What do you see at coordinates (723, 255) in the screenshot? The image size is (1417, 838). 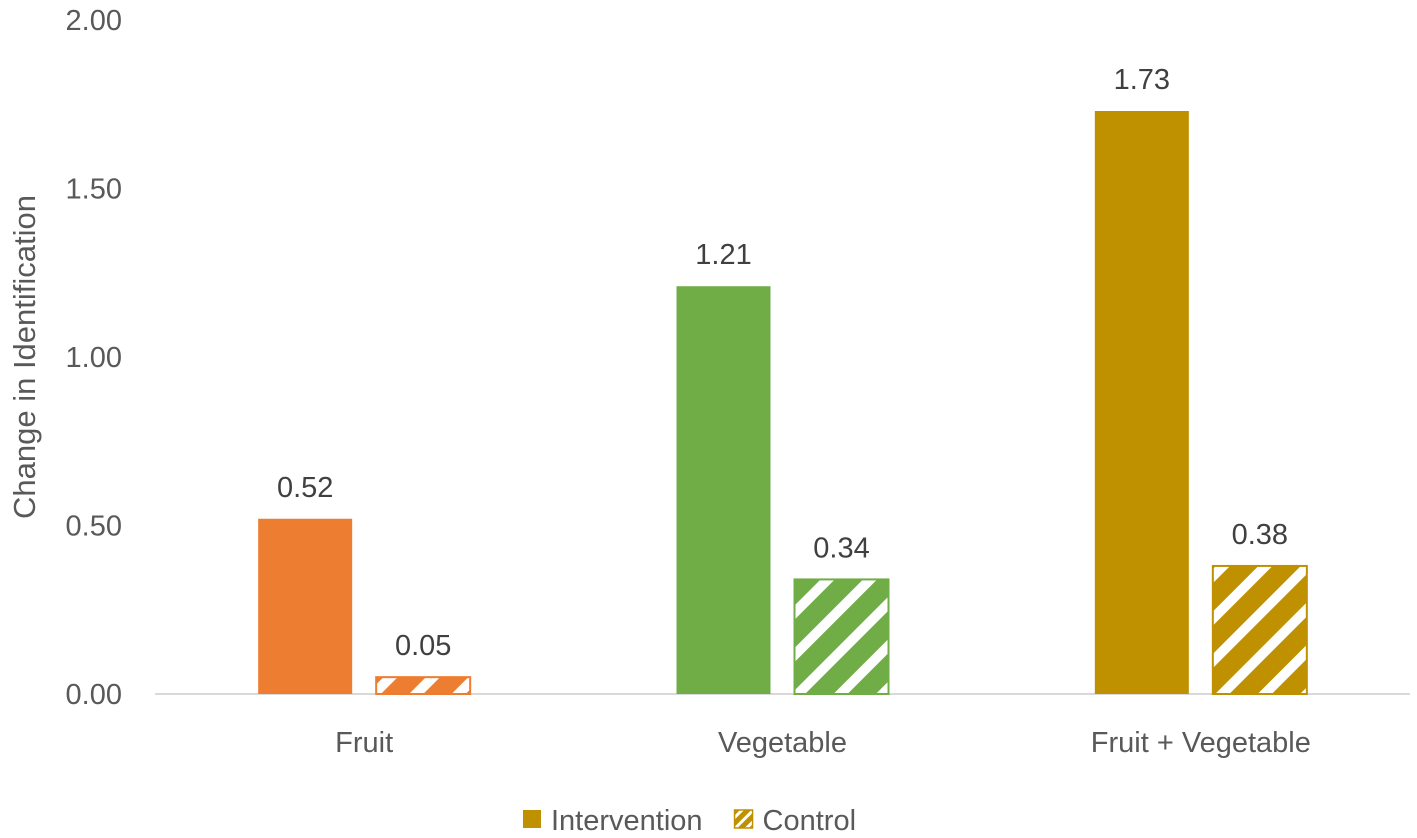 I see `data-label: 1.21` at bounding box center [723, 255].